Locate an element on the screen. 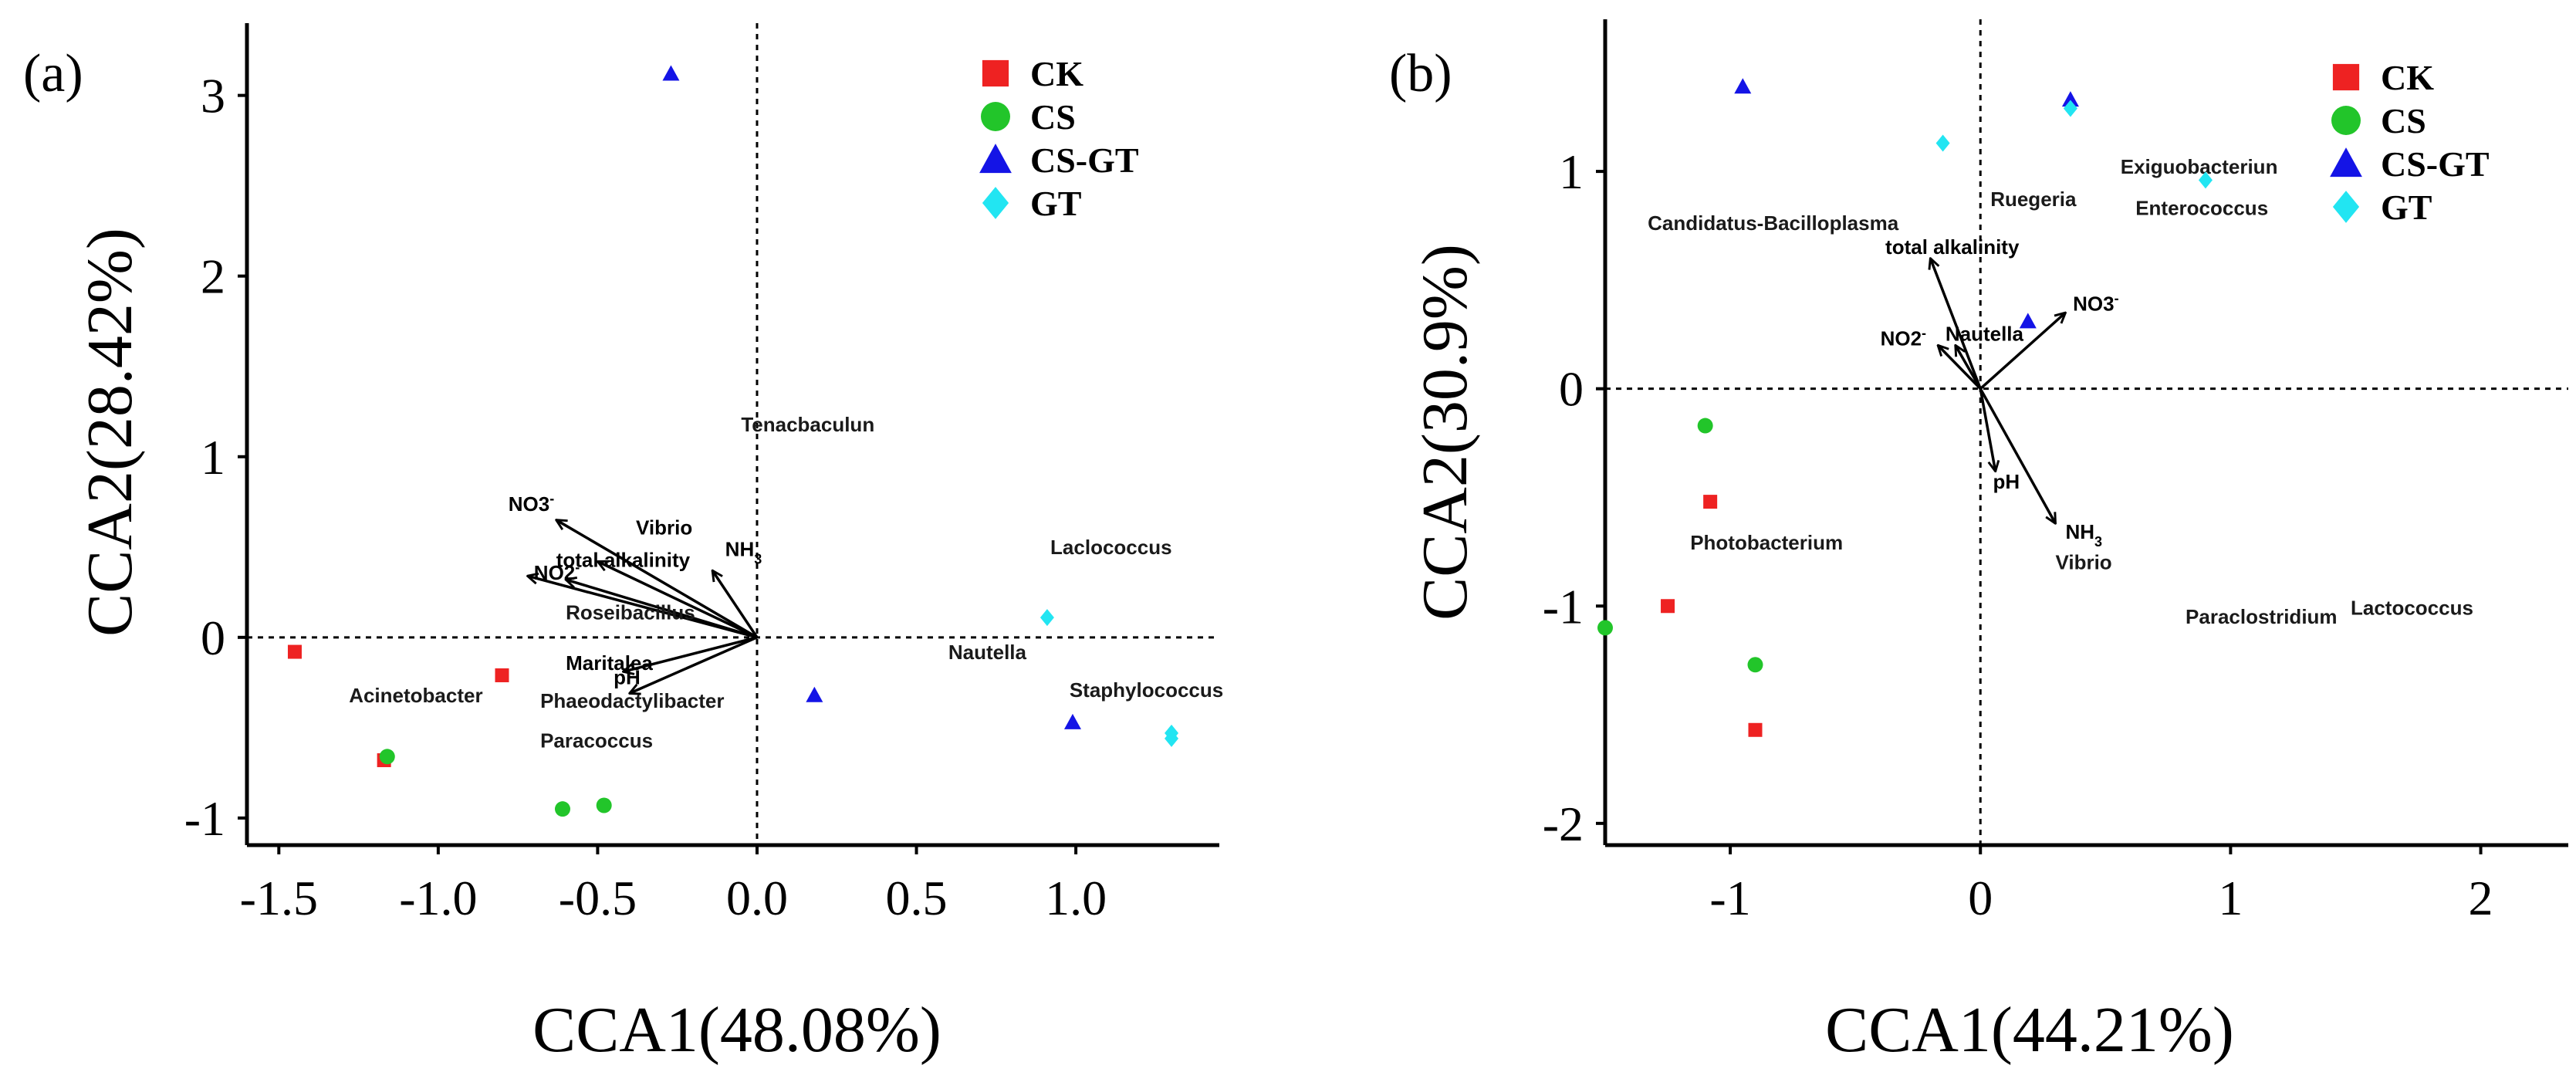  panel-a-label: (a) is located at coordinates (53, 73).